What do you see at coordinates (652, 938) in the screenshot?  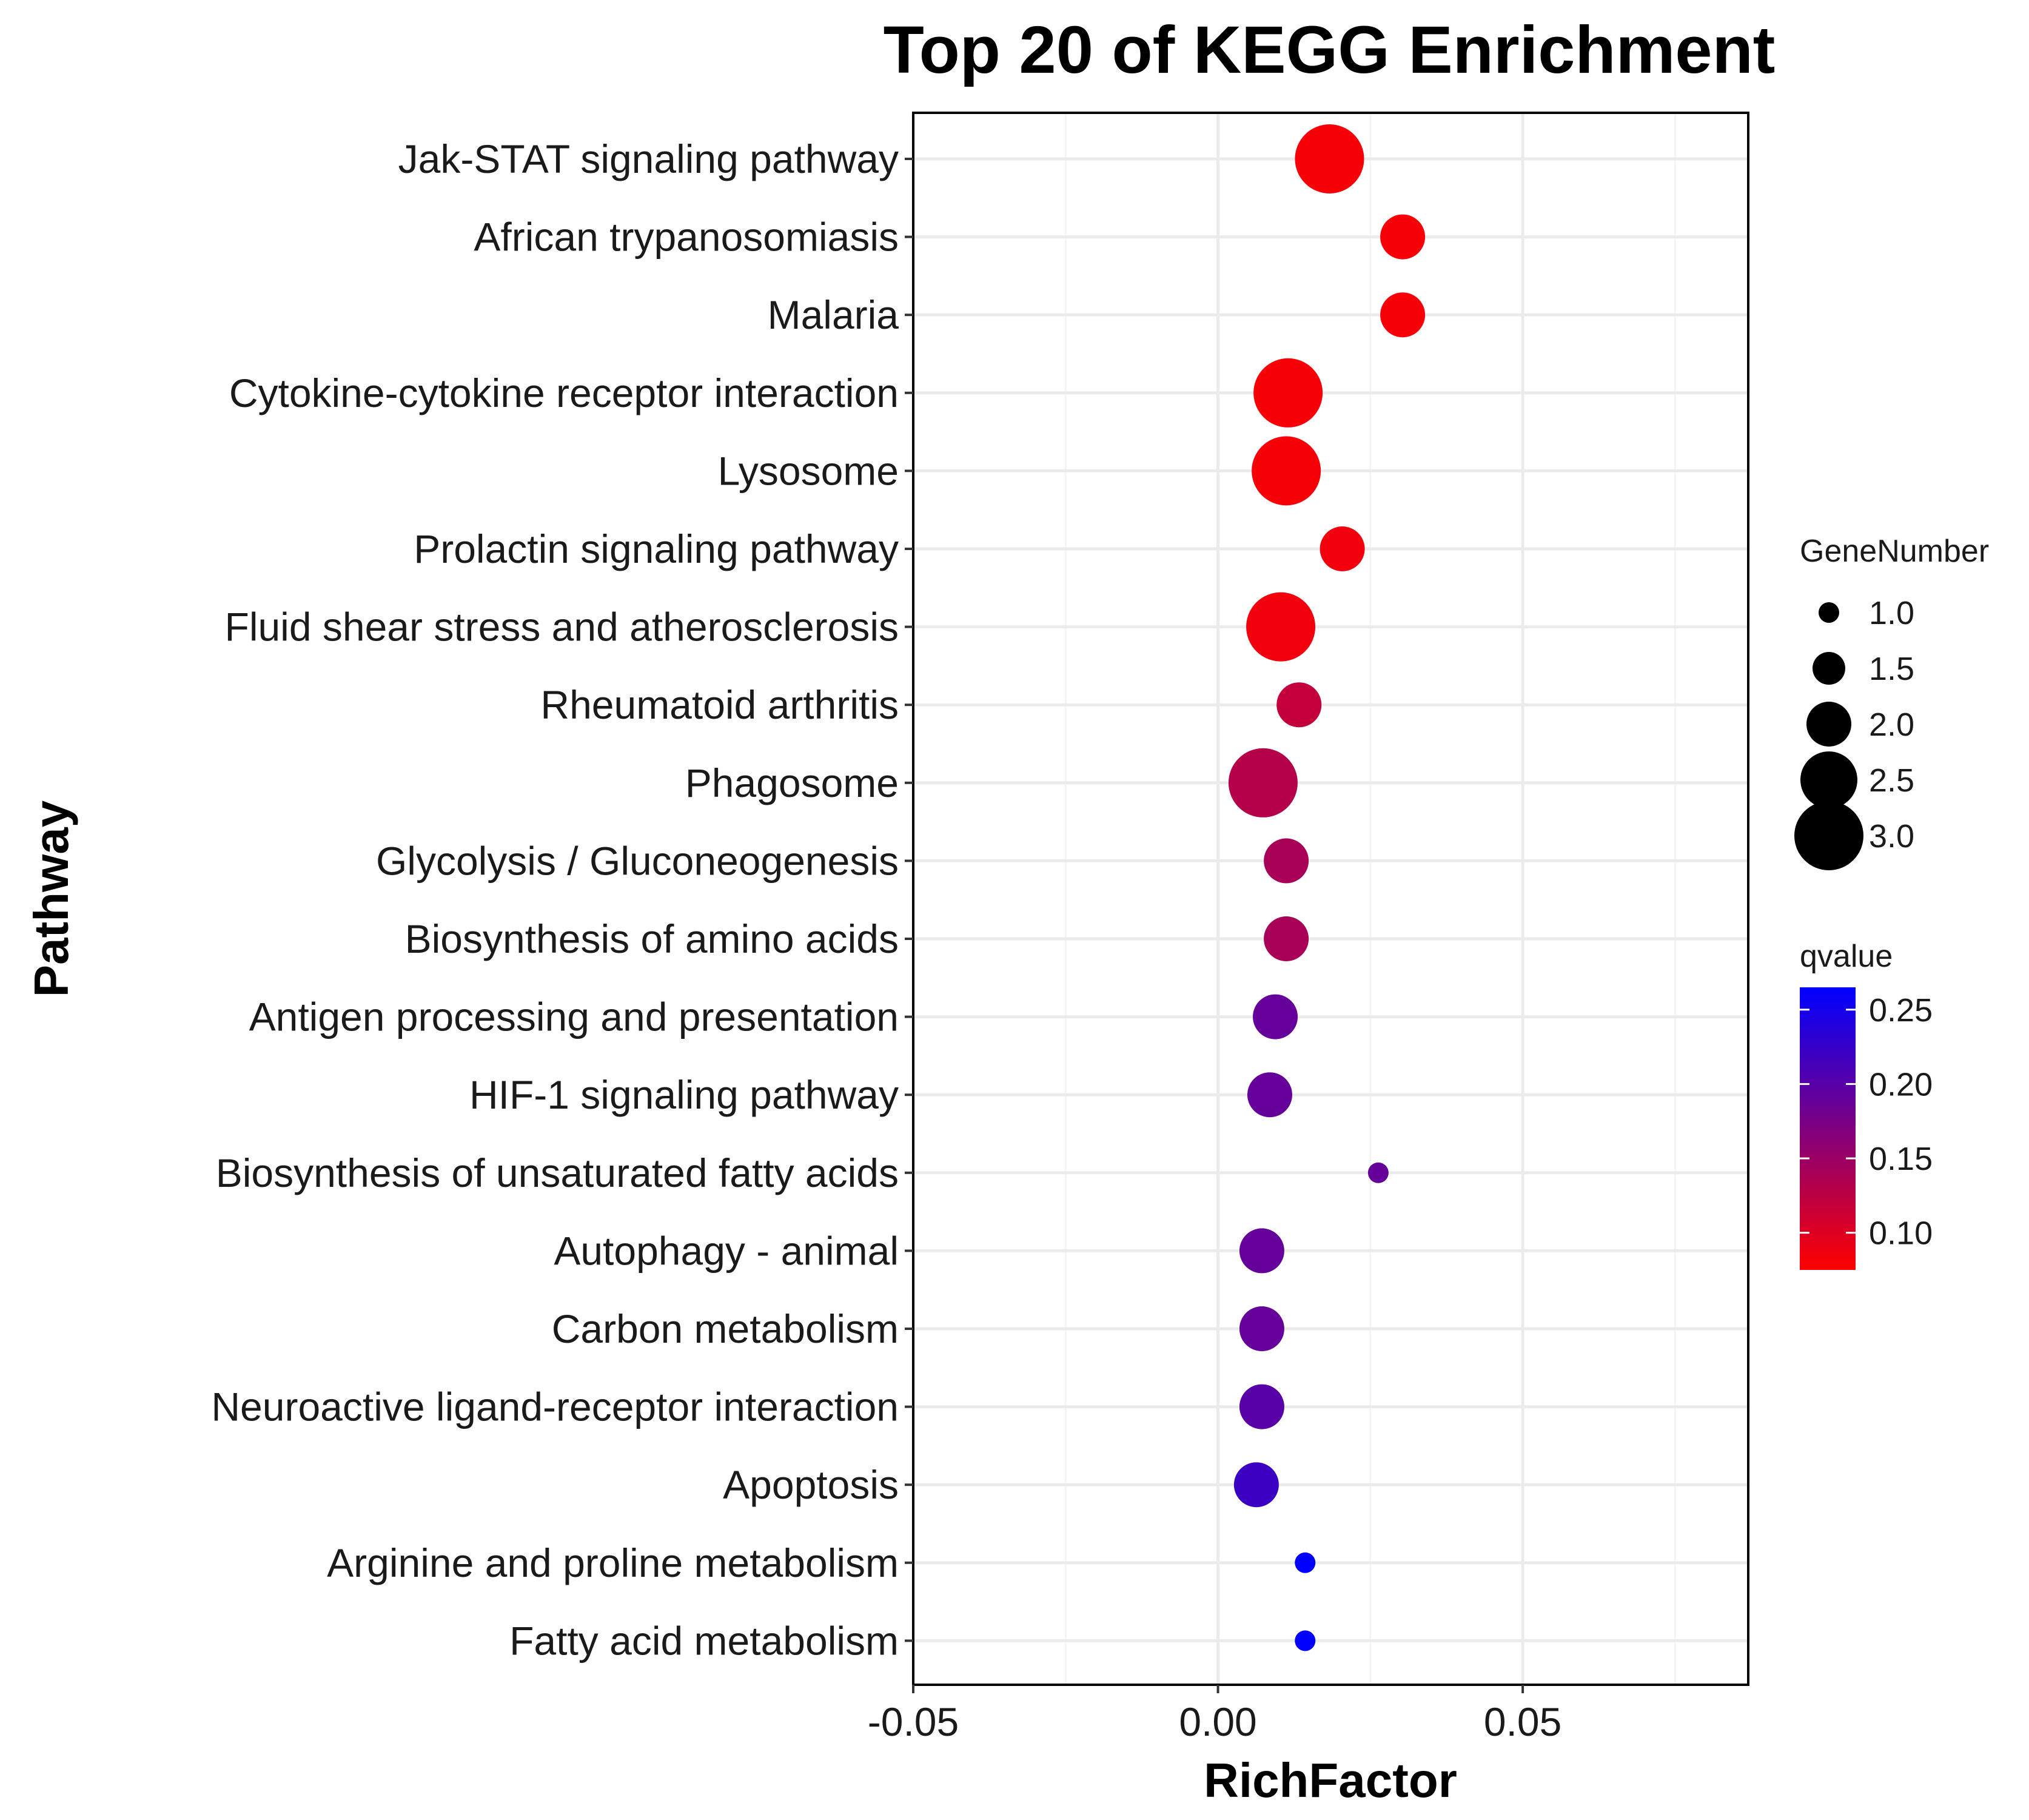 I see `y-tick-label: Biosynthesis of amino acids` at bounding box center [652, 938].